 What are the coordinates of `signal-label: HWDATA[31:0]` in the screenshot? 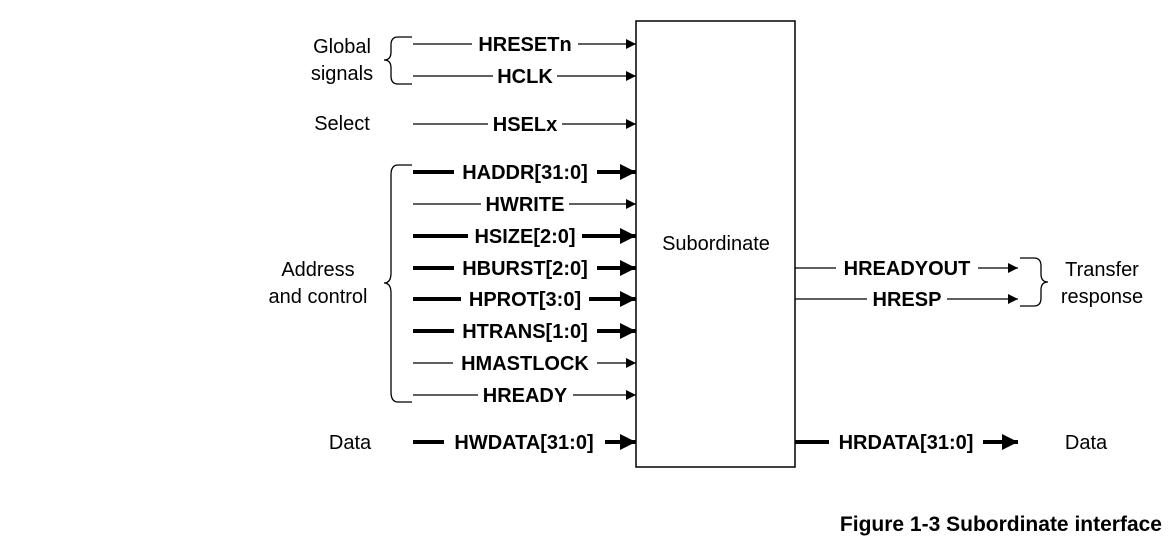 It's located at (523, 443).